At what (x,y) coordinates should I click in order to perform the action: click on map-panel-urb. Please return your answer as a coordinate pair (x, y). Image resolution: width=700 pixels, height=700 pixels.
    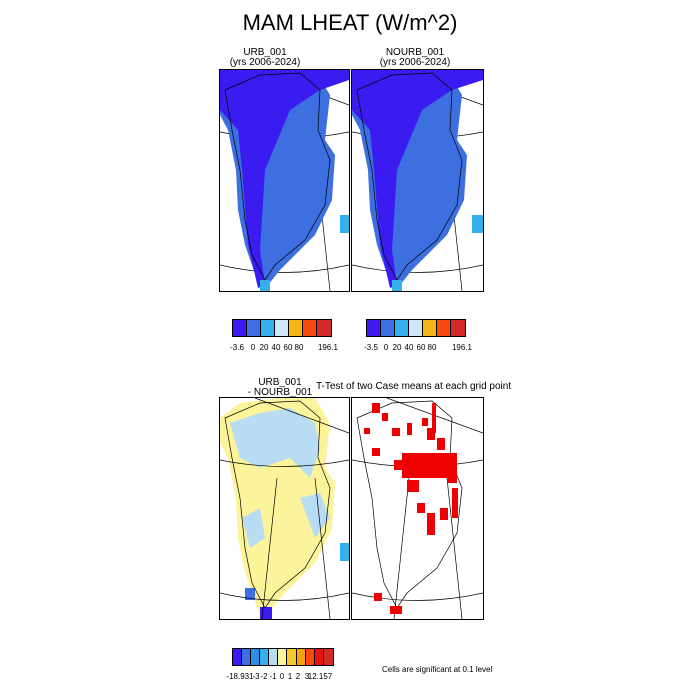
    Looking at the image, I should click on (284, 180).